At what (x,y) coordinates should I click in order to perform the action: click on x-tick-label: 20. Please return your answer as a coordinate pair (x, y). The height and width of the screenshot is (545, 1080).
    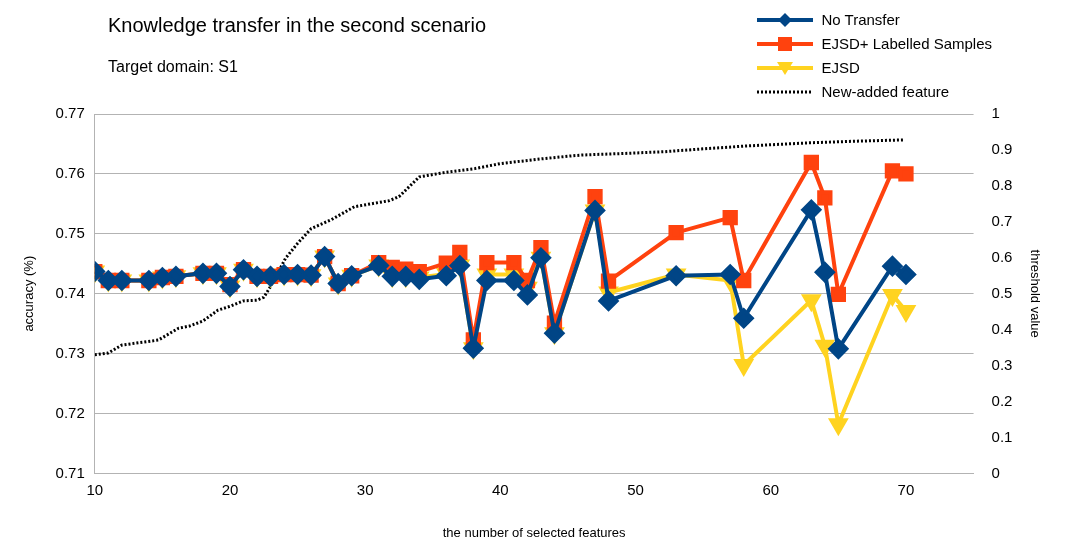
    Looking at the image, I should click on (230, 489).